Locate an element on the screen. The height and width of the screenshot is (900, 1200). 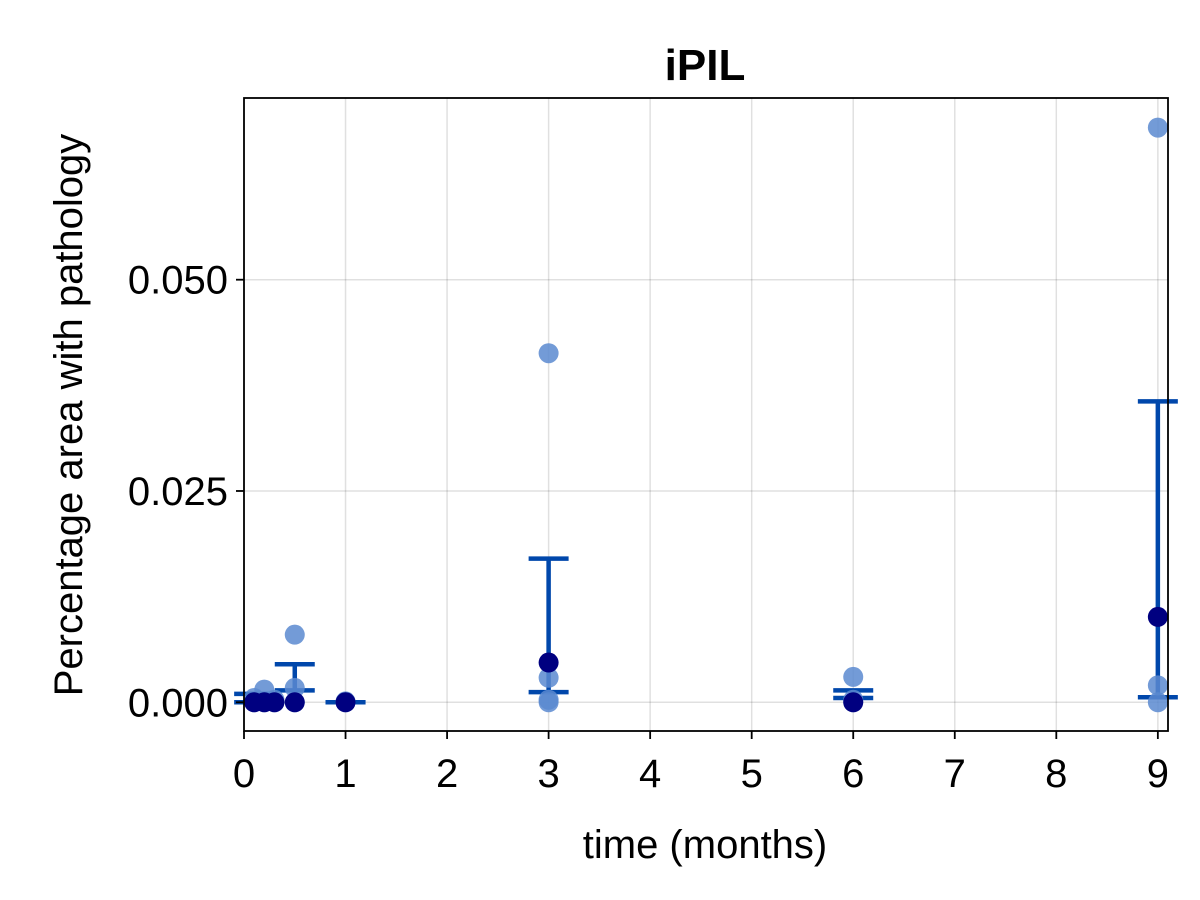
y-axis: 0.000 0.025 0.050 is located at coordinates (186, 492).